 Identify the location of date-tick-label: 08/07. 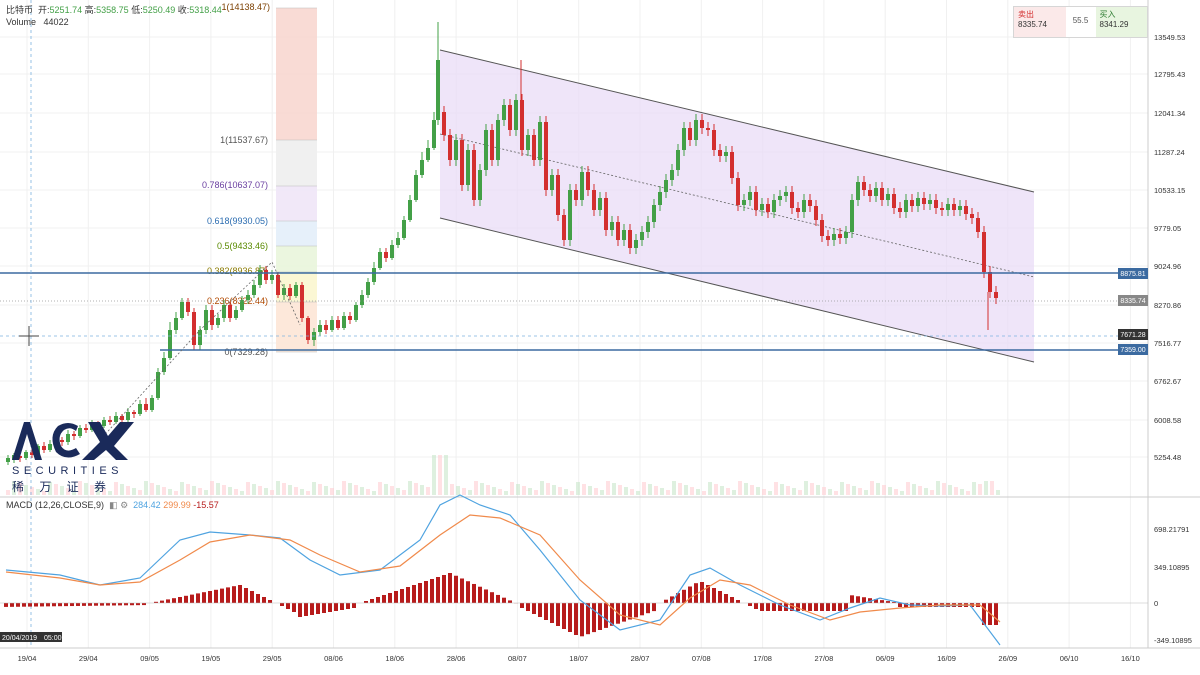
(517, 658).